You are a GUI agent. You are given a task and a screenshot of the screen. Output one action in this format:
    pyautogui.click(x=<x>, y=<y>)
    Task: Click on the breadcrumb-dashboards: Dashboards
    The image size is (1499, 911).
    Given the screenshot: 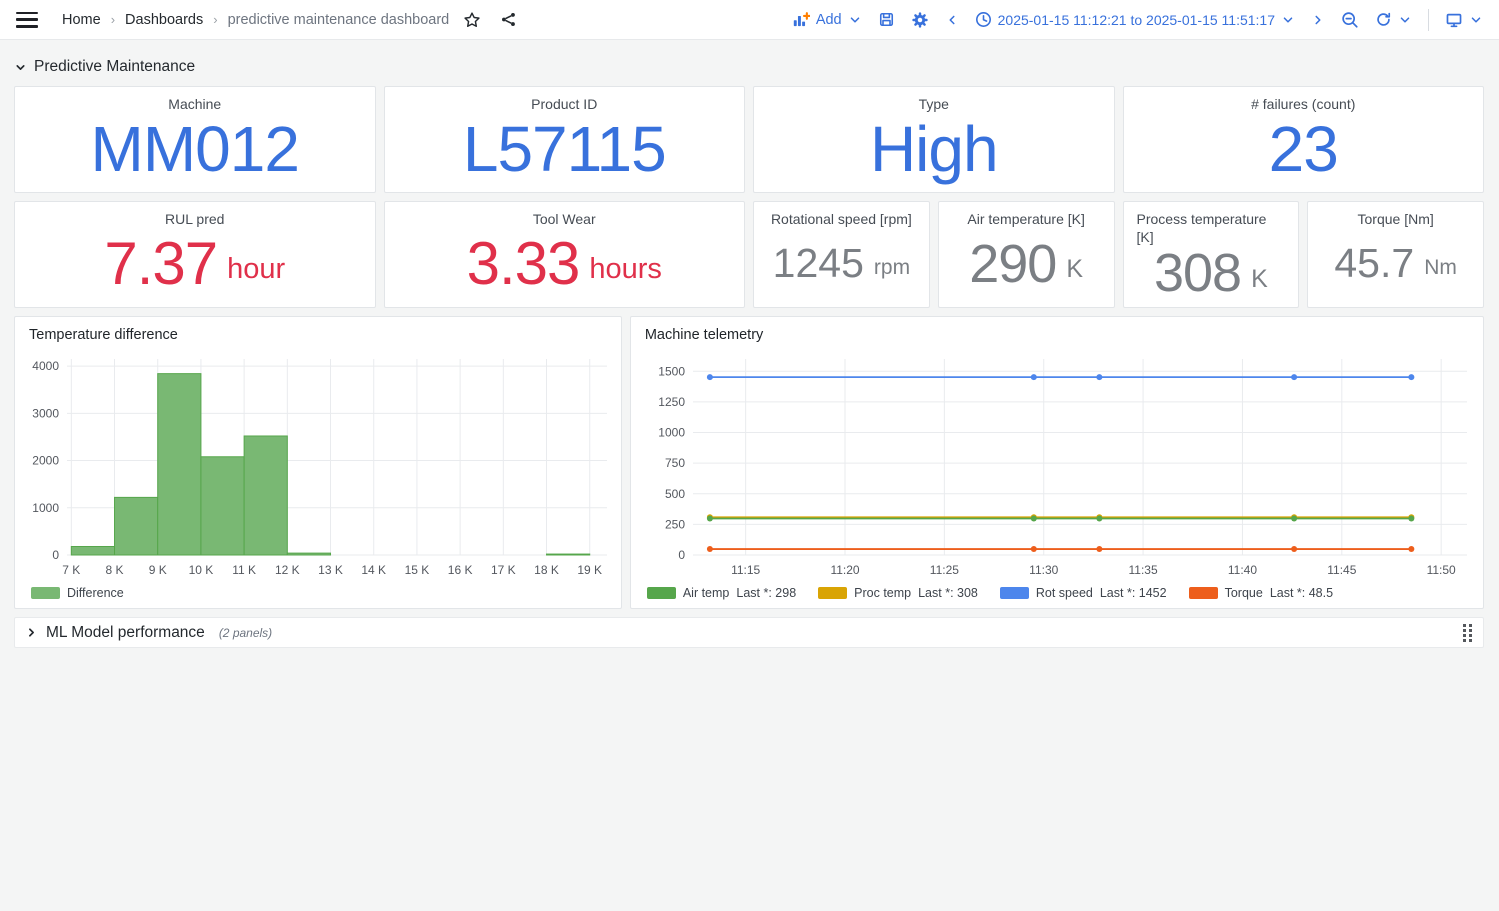 What is the action you would take?
    pyautogui.click(x=164, y=19)
    